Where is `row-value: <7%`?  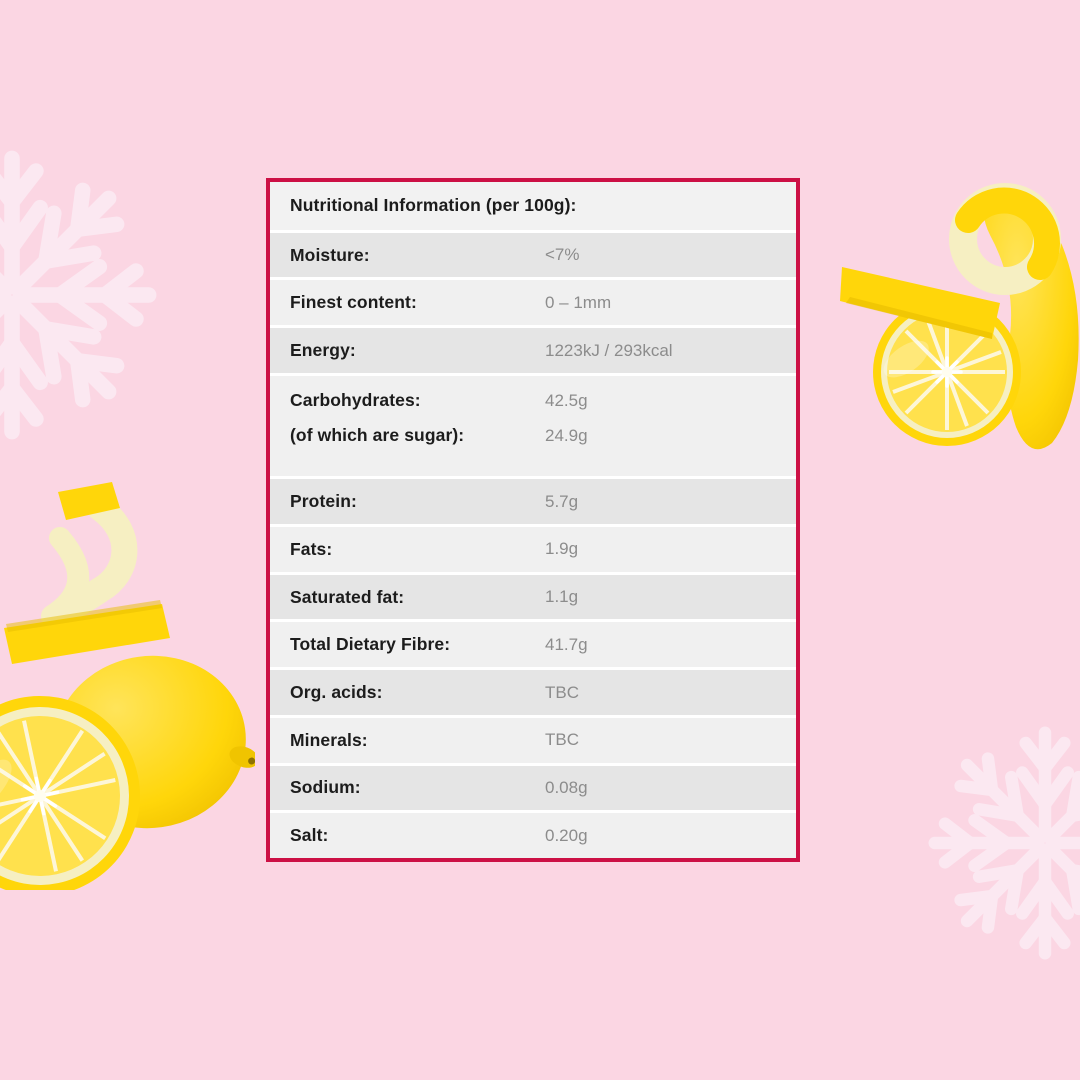 row-value: <7% is located at coordinates (562, 255).